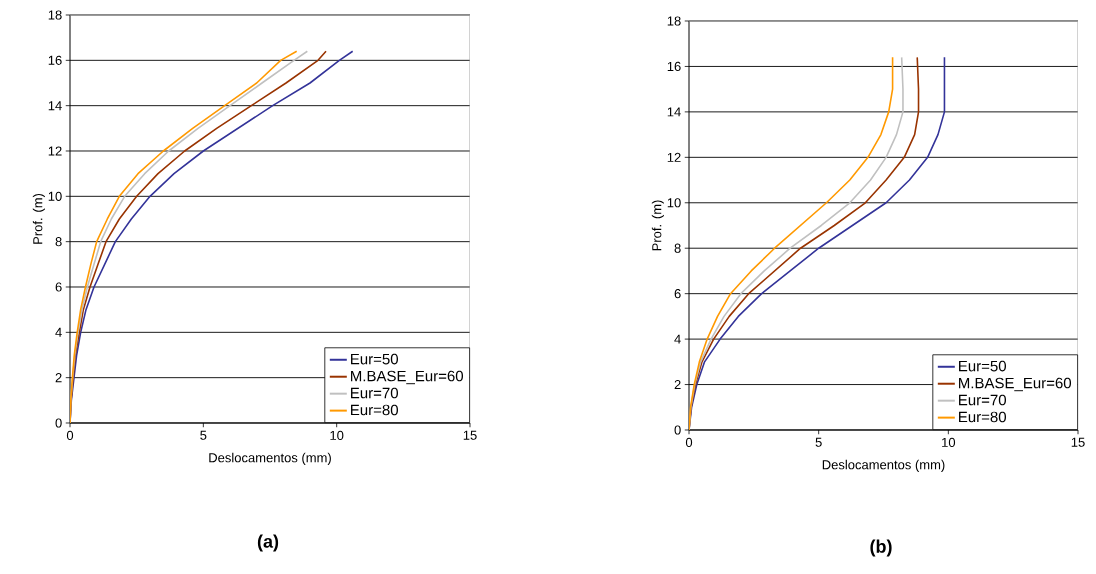 This screenshot has height=574, width=1096. I want to click on y-tick-label: 0, so click(58, 423).